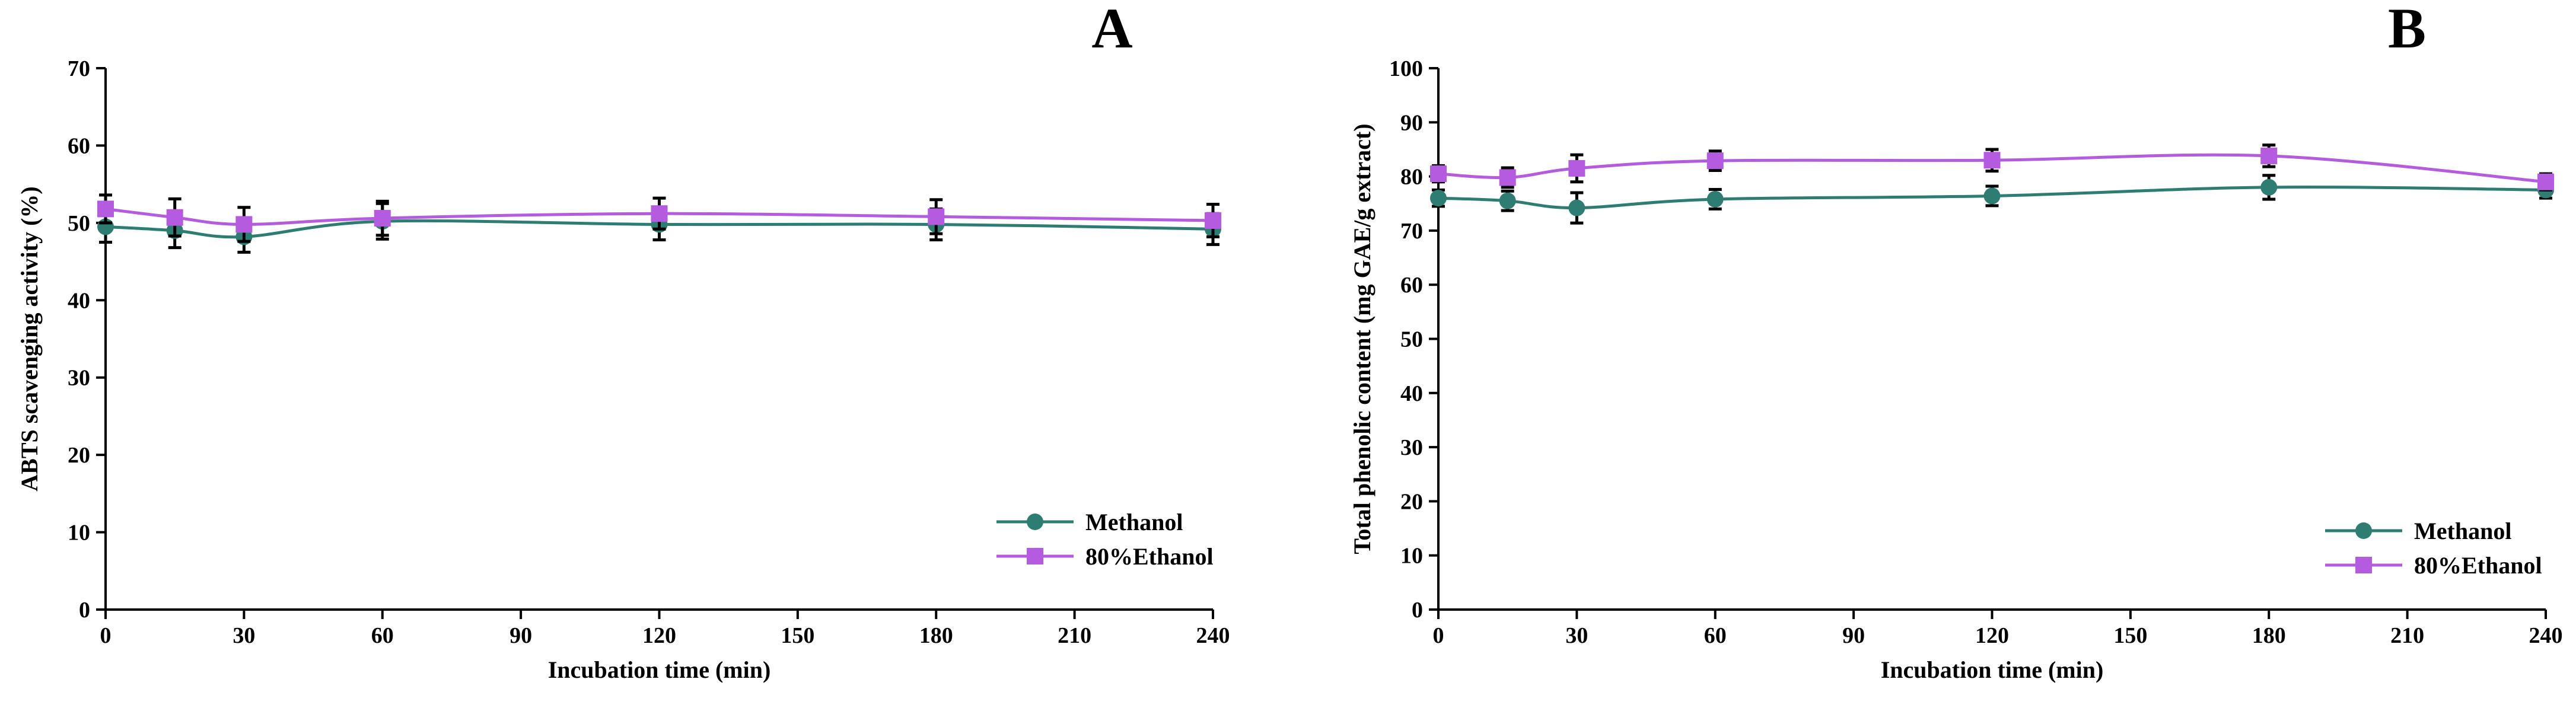 The height and width of the screenshot is (708, 2576). I want to click on panel-a-legend-label: Methanol, so click(1134, 522).